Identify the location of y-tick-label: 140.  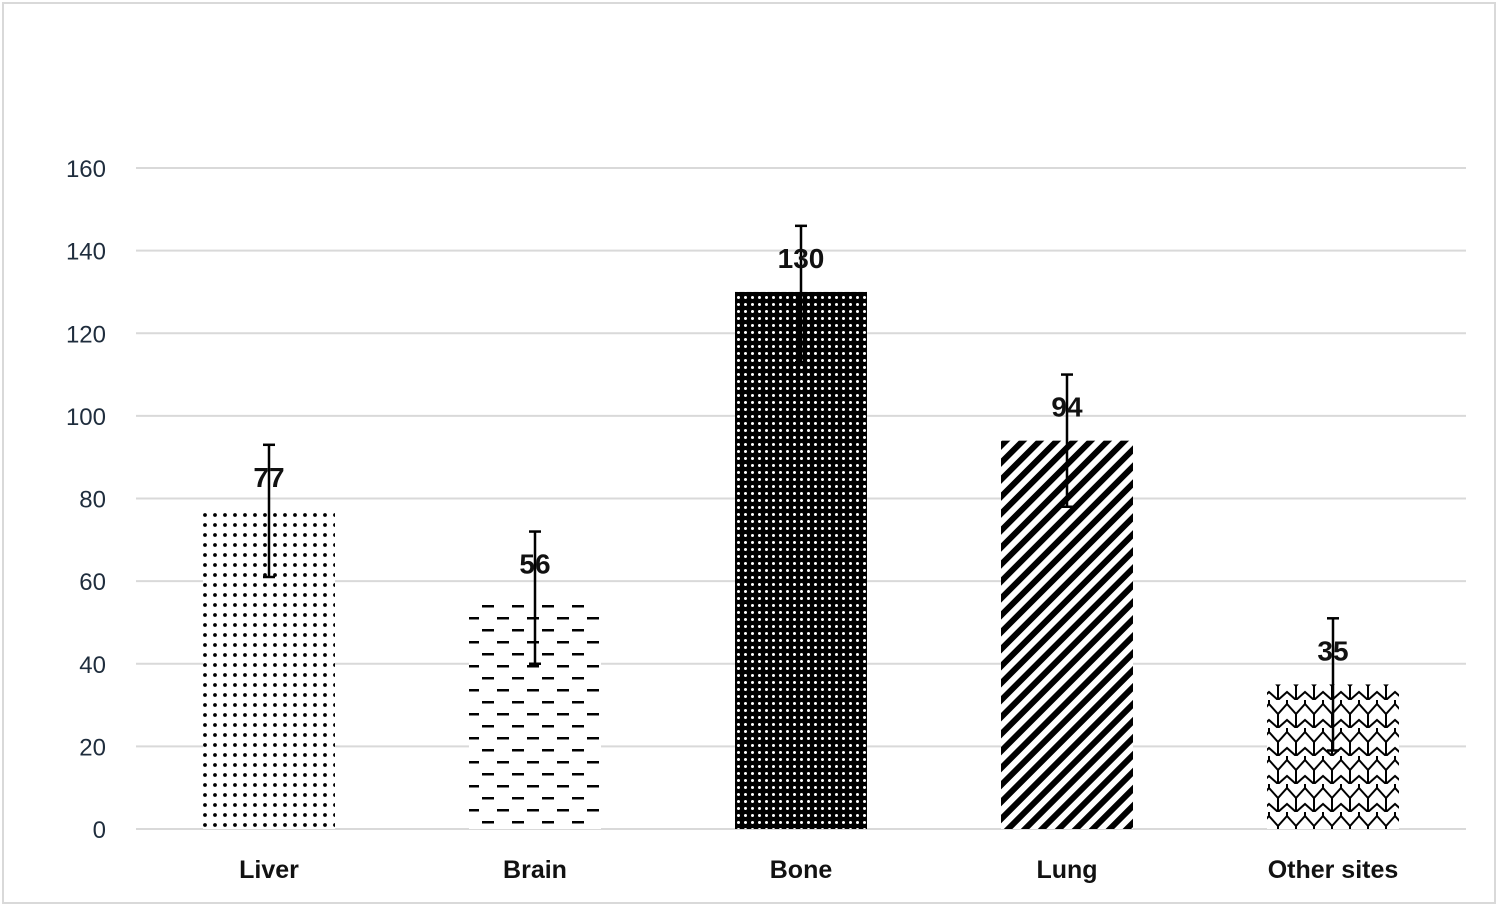
(86, 252).